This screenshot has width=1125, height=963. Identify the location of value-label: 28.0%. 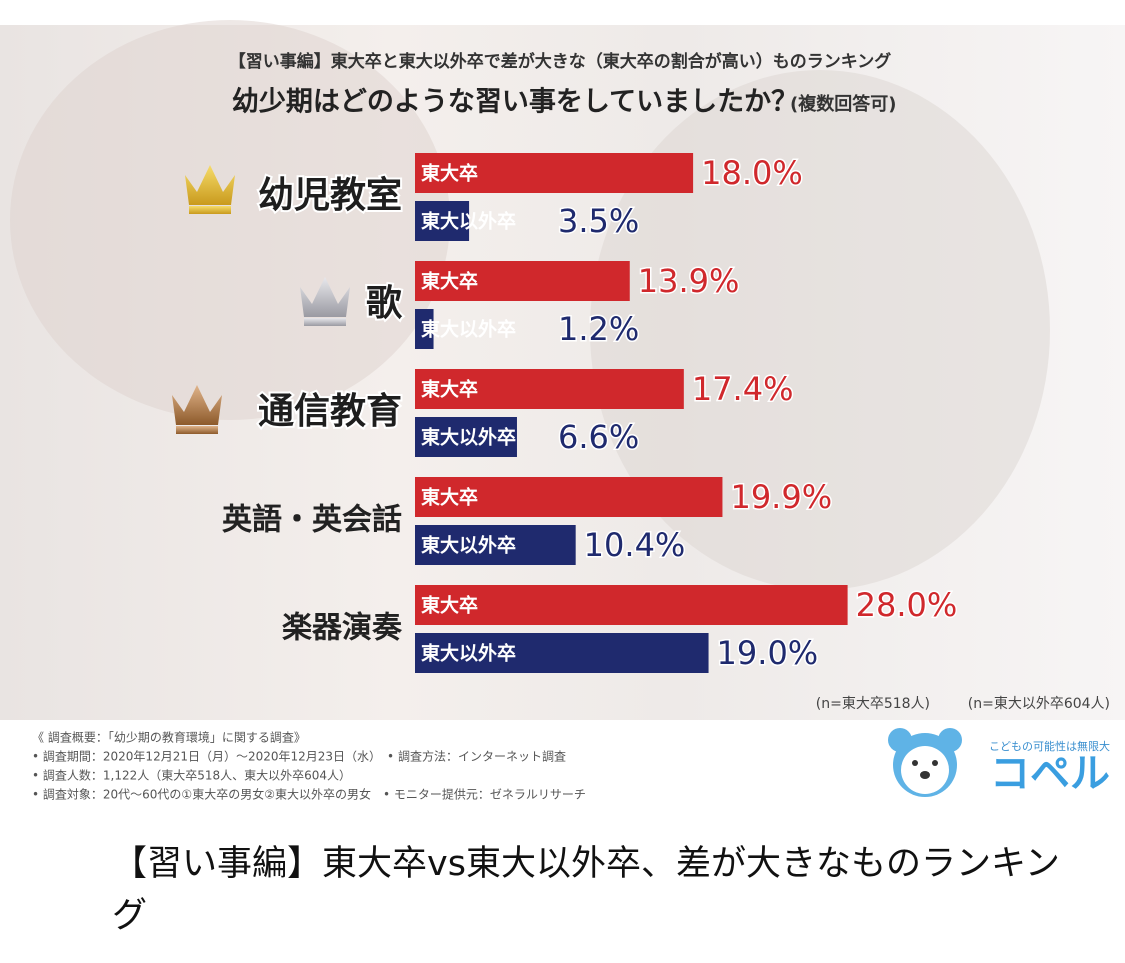
(907, 605).